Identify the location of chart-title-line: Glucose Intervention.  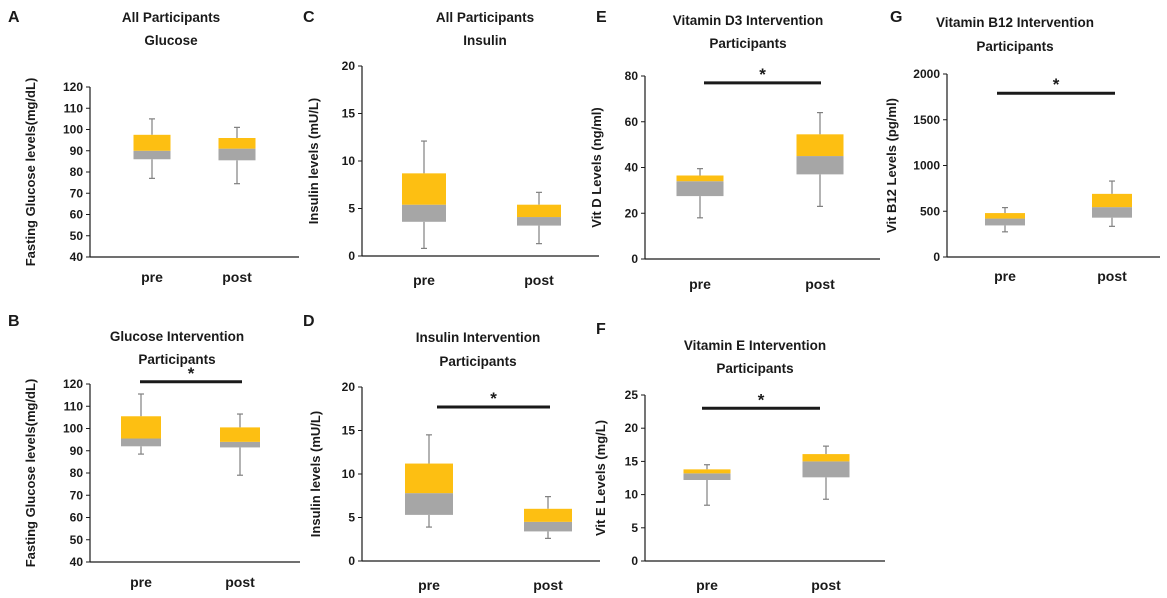
(177, 336).